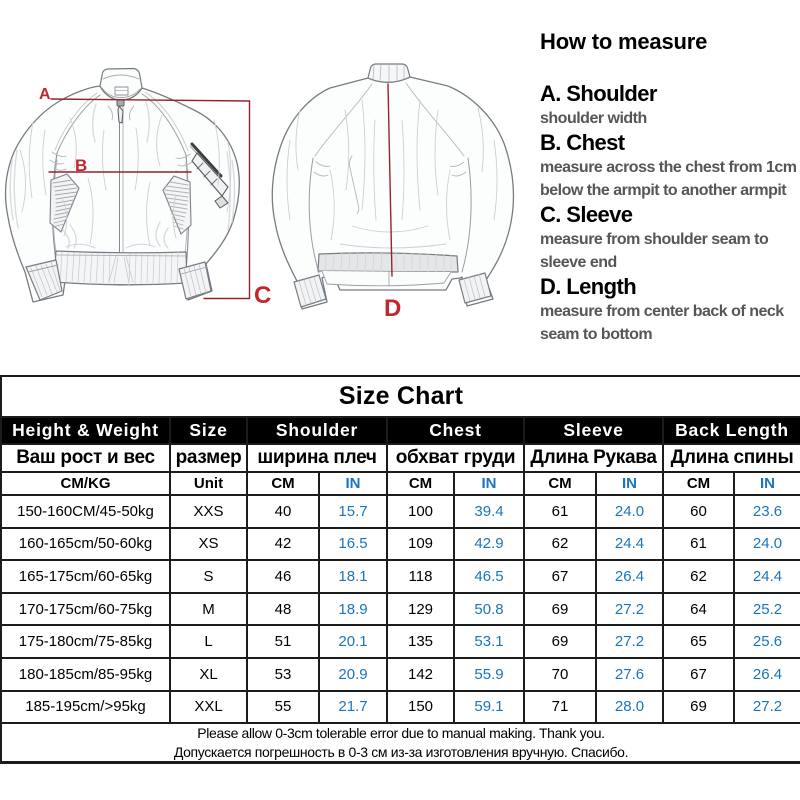 This screenshot has width=800, height=800. I want to click on svg-text: C, so click(262, 295).